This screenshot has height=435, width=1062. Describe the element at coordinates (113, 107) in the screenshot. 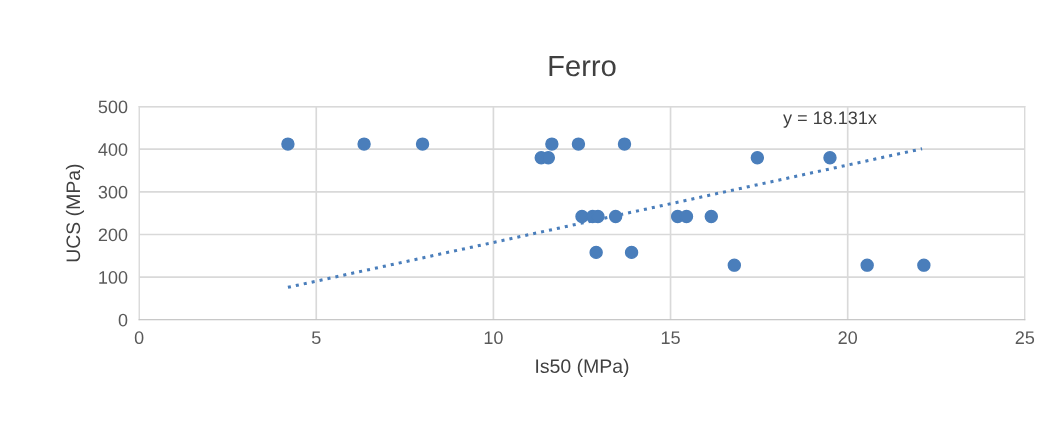

I see `y-tick-label: 500` at that location.